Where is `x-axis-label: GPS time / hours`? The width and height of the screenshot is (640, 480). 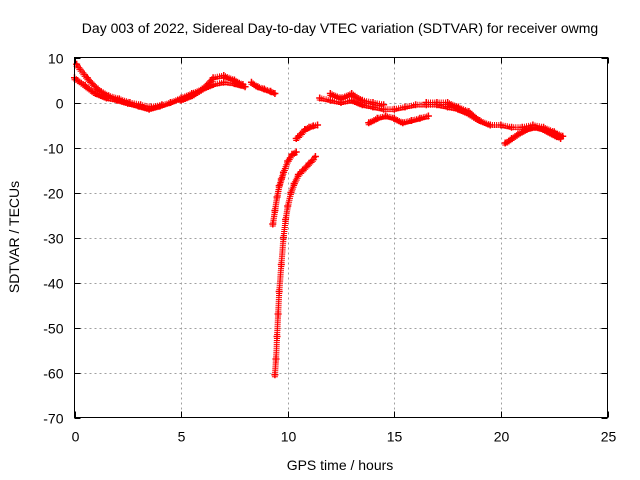 x-axis-label: GPS time / hours is located at coordinates (340, 465).